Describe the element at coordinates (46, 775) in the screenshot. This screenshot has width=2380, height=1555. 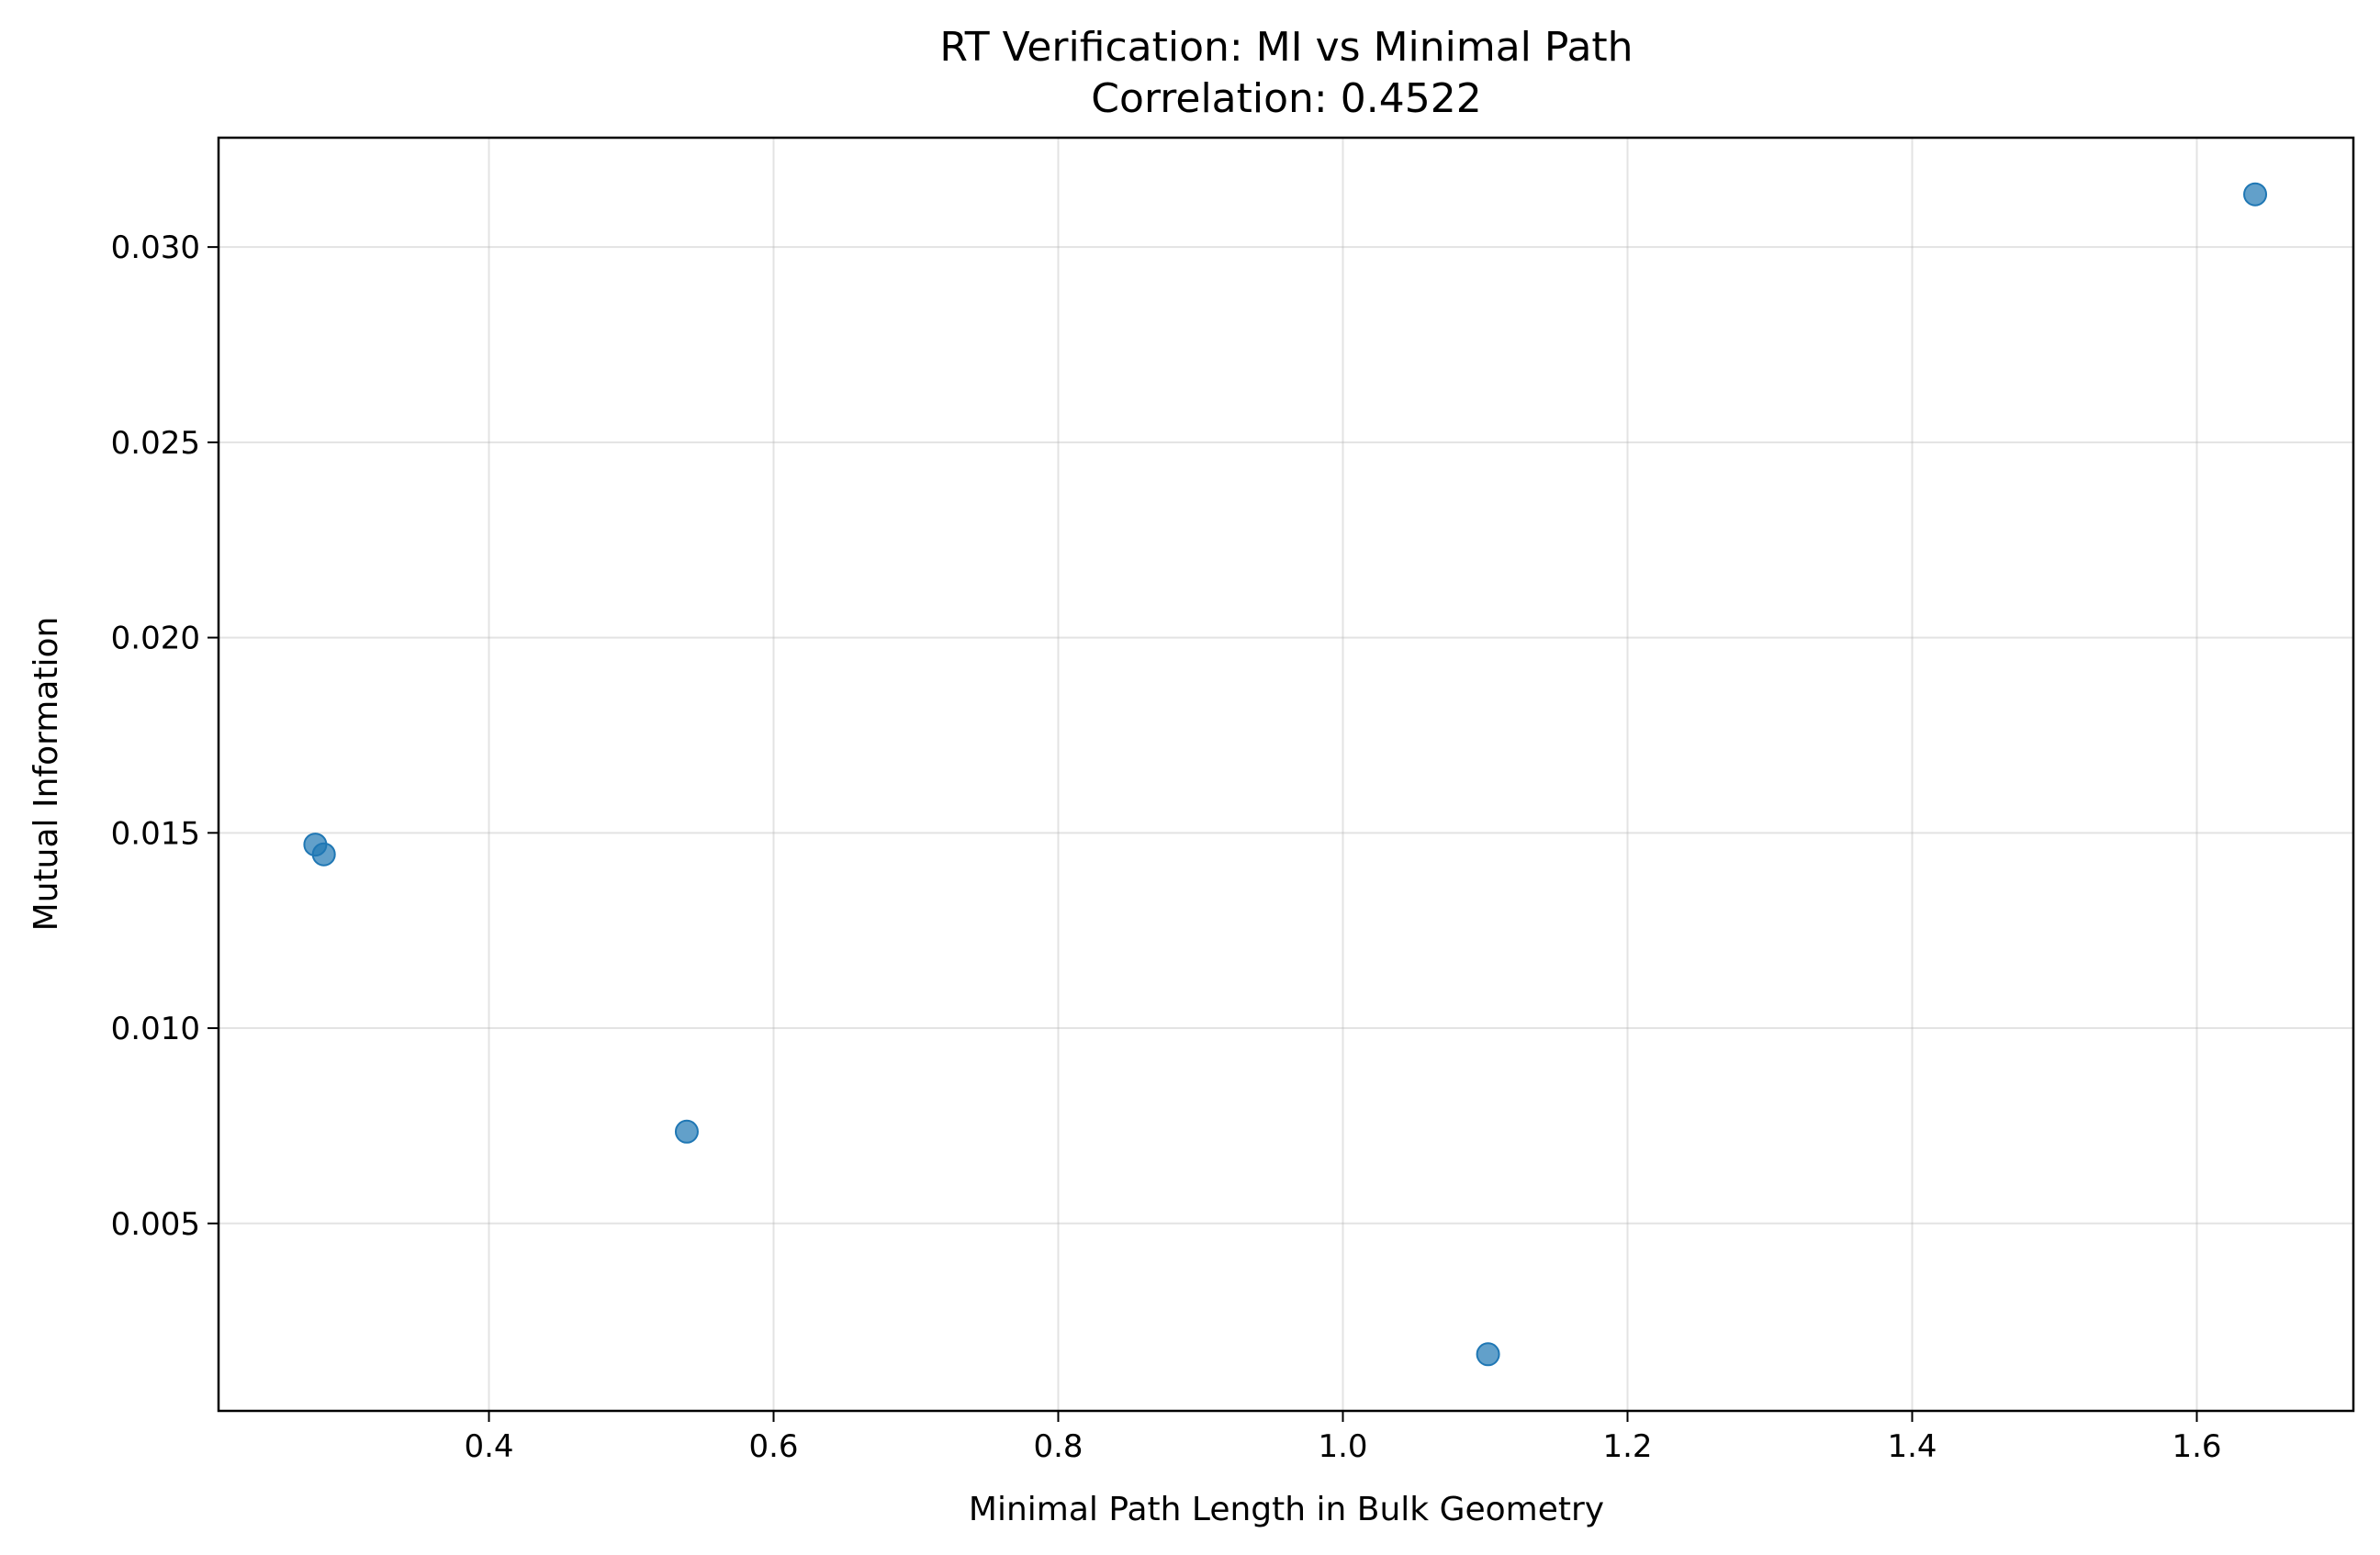
I see `y-axis-label: Mutual Information` at that location.